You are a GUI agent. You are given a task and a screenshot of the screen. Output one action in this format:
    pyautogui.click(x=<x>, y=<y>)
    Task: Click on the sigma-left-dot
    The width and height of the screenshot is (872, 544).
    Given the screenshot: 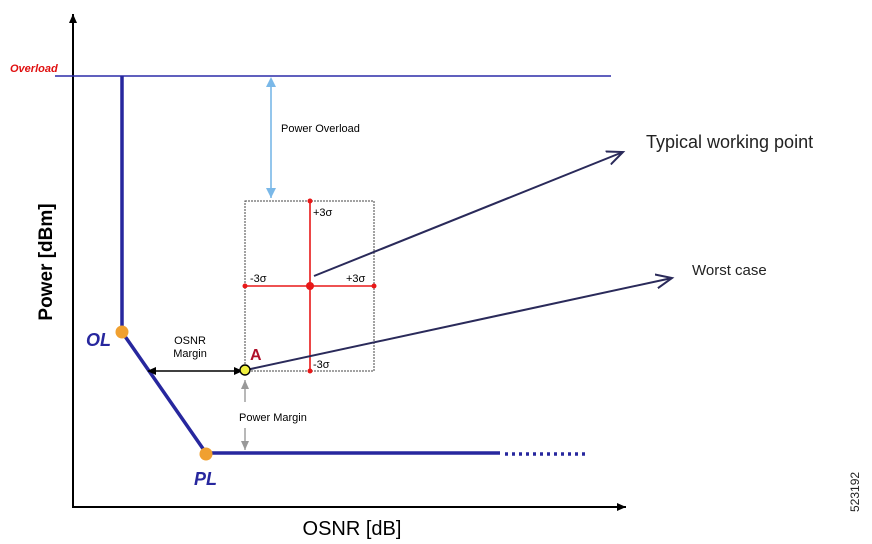 What is the action you would take?
    pyautogui.click(x=245, y=286)
    